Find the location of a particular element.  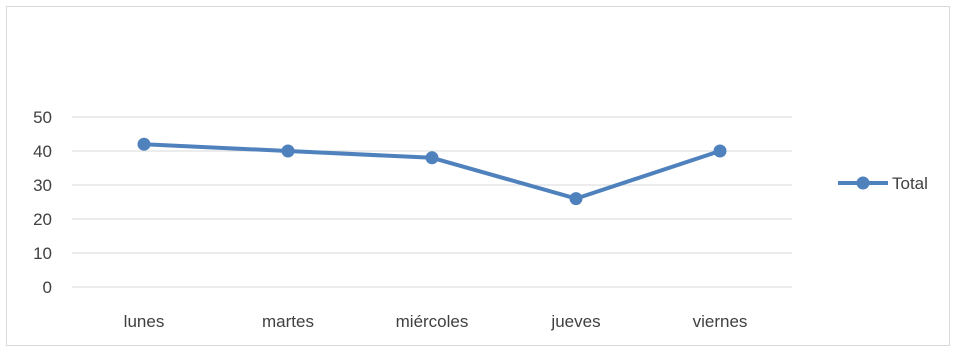

x-axis-categories: lunes martes miércoles jueves viernes is located at coordinates (436, 321).